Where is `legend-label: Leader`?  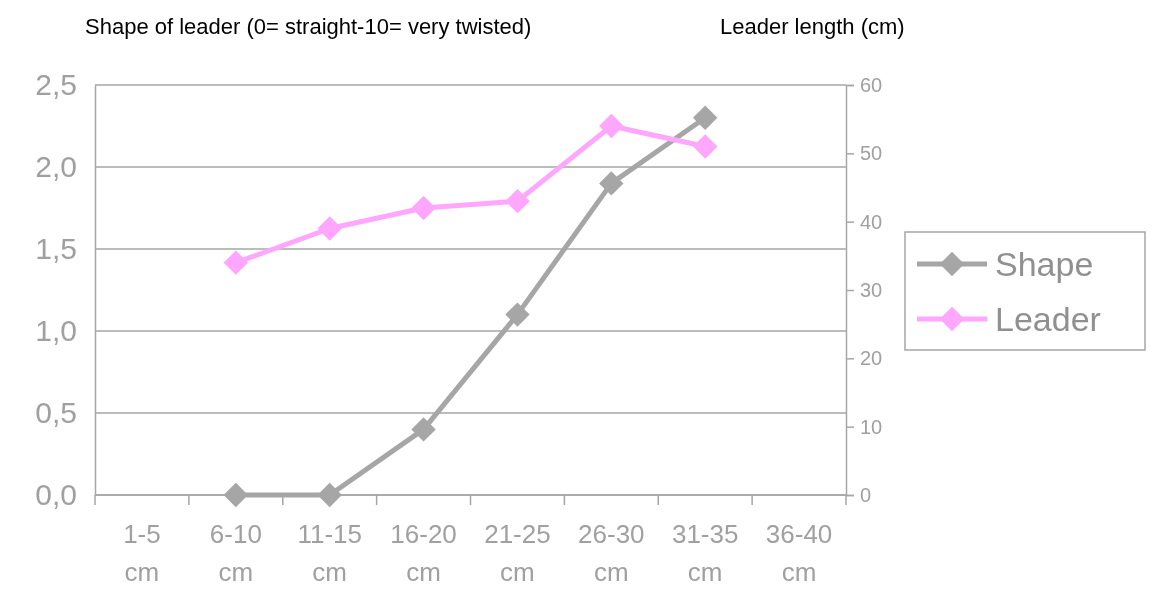 legend-label: Leader is located at coordinates (1048, 319).